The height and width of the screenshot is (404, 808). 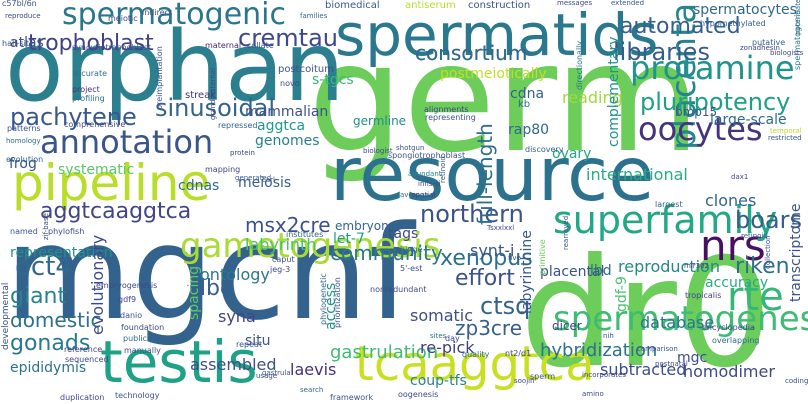 I want to click on word-134: average, so click(x=414, y=195).